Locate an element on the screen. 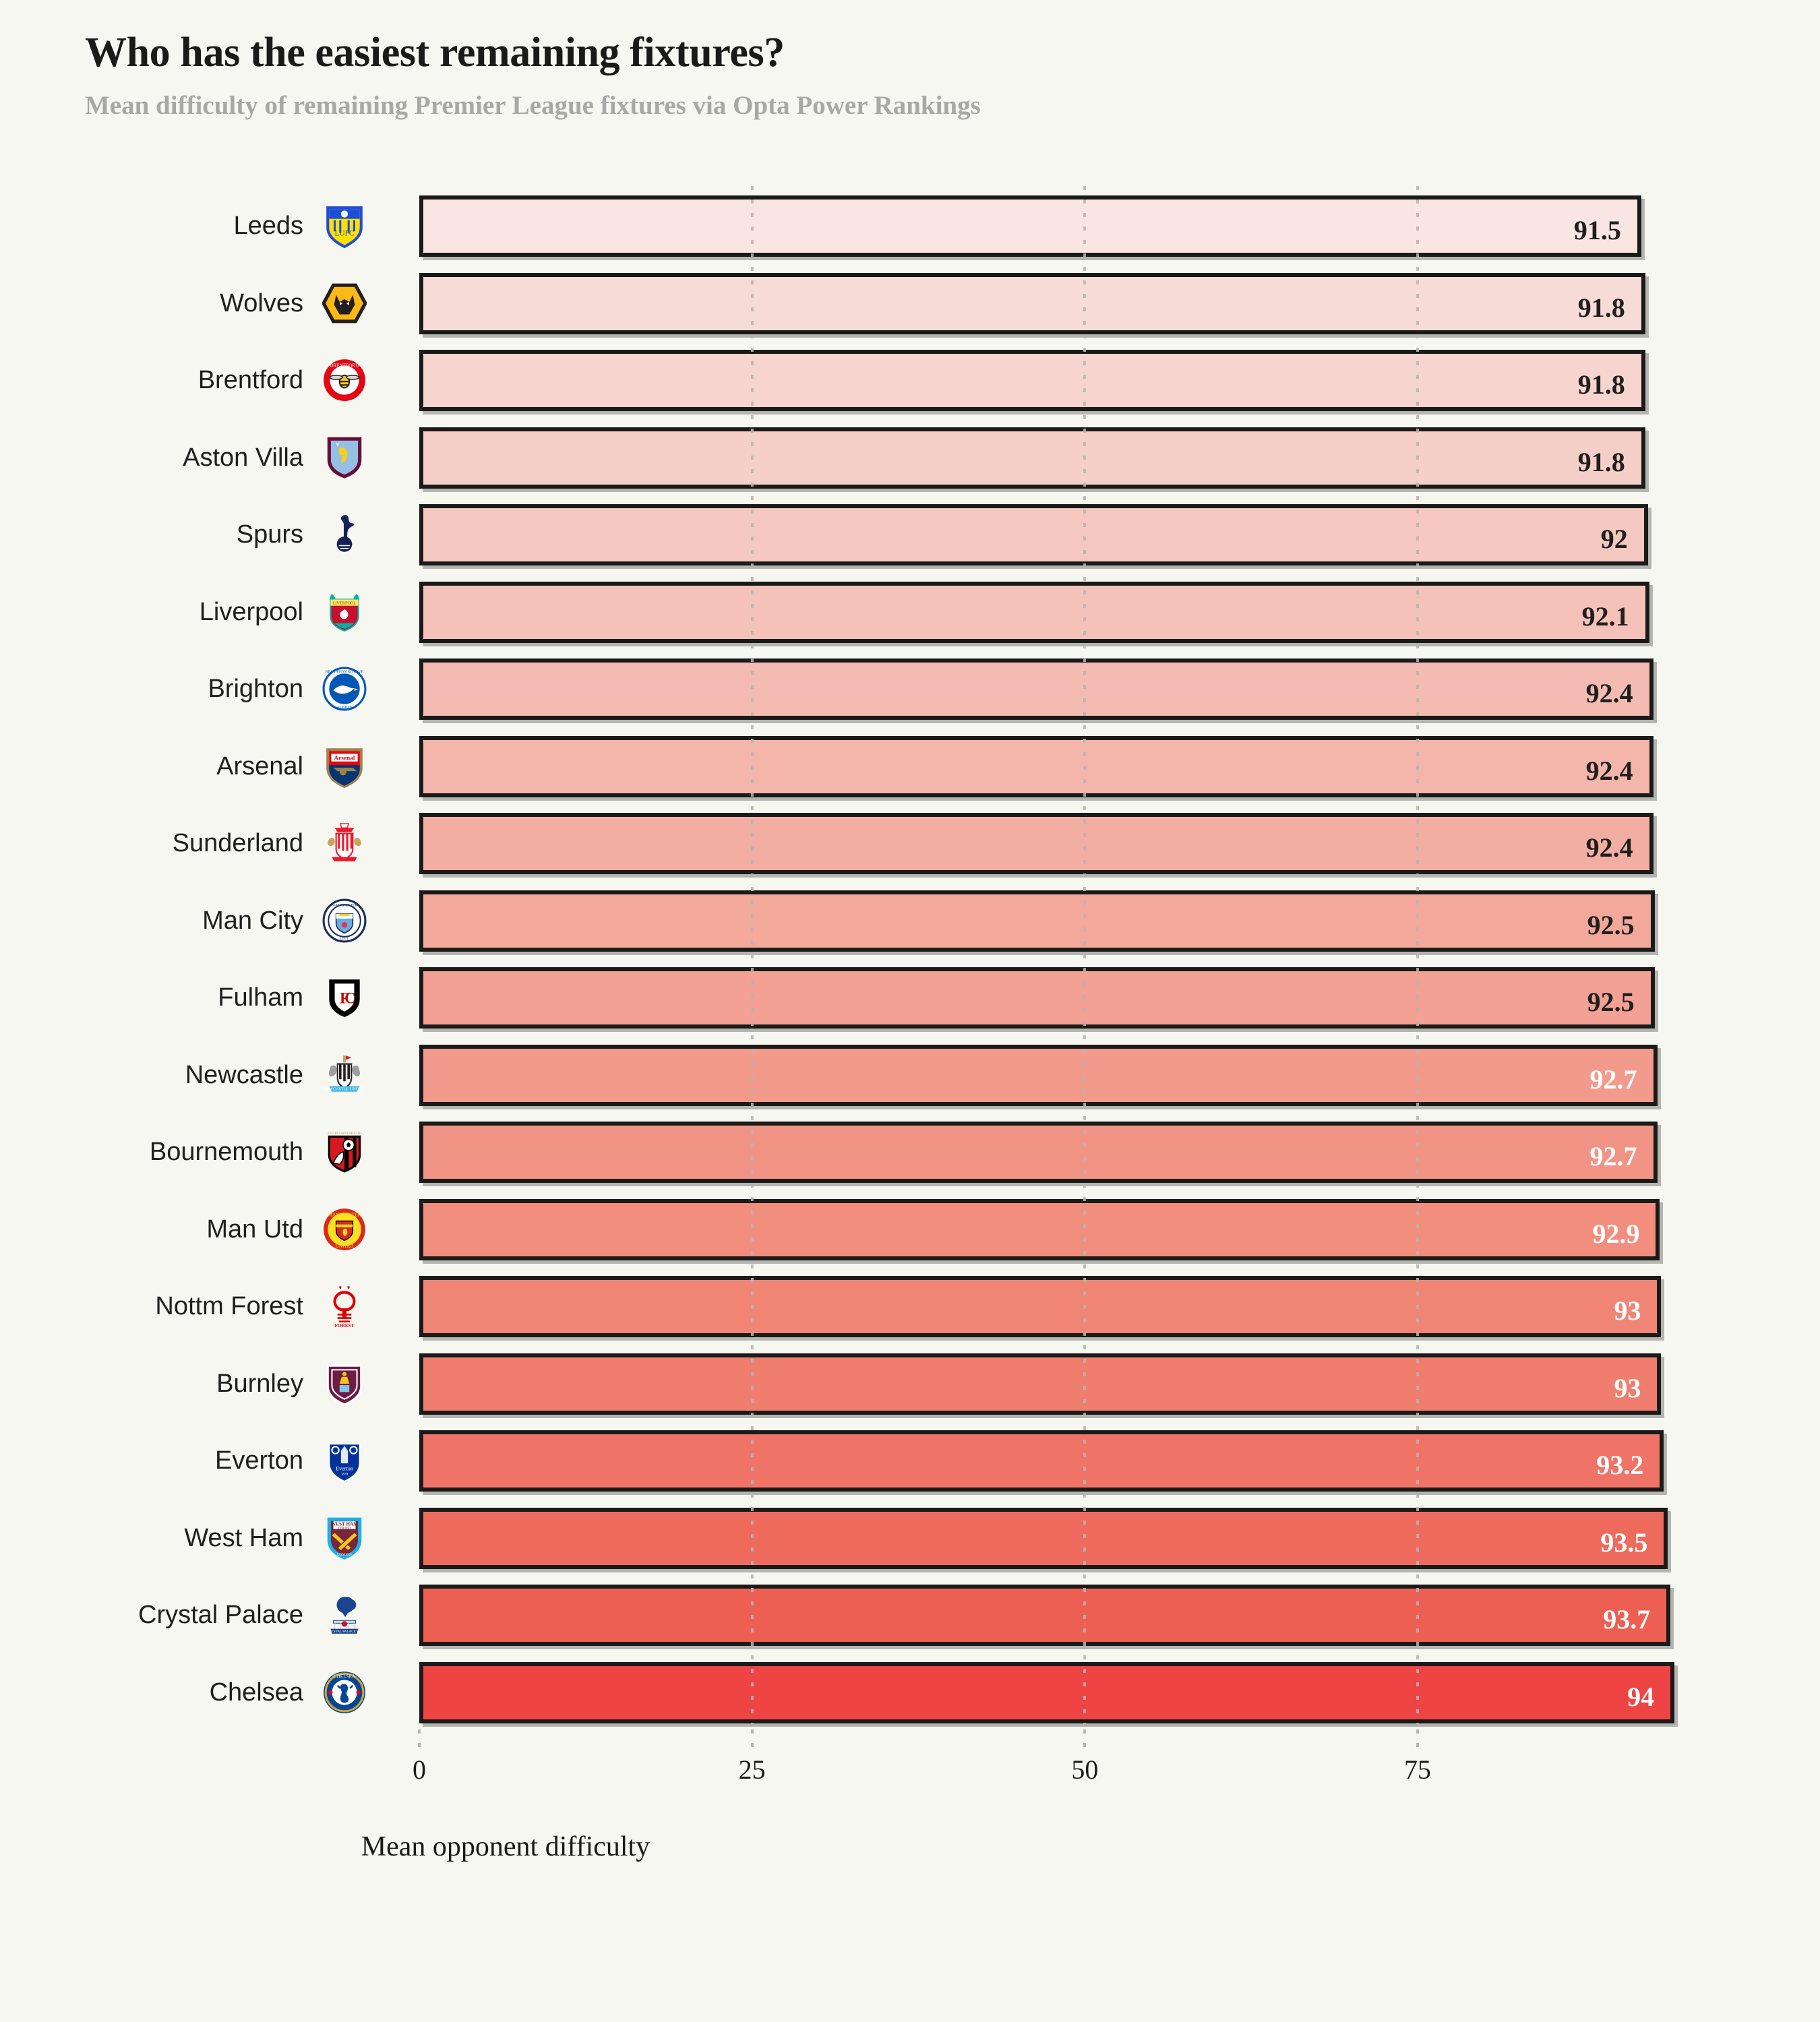  svg-text: Arsenal is located at coordinates (344, 758).